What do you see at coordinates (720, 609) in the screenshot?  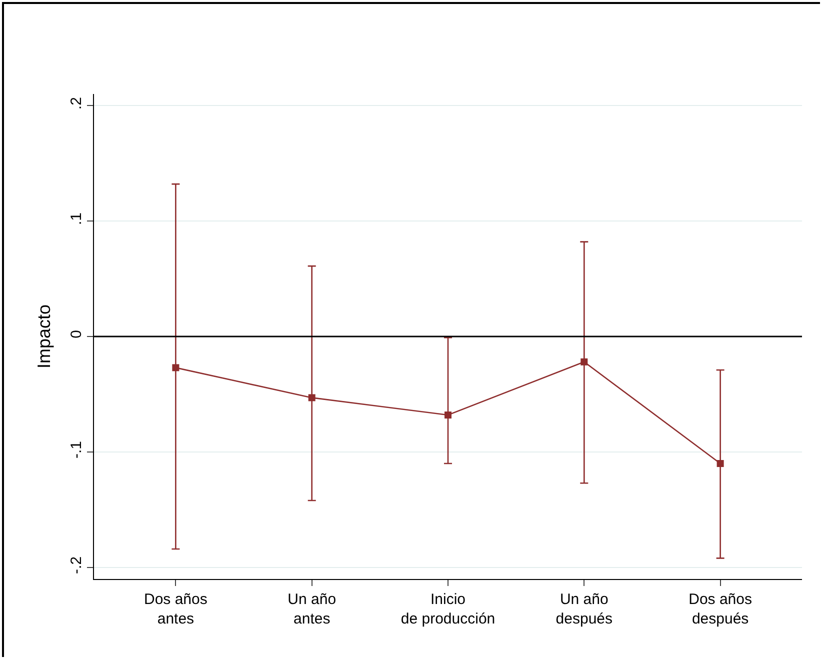 I see `x-tick-label: Dos años después` at bounding box center [720, 609].